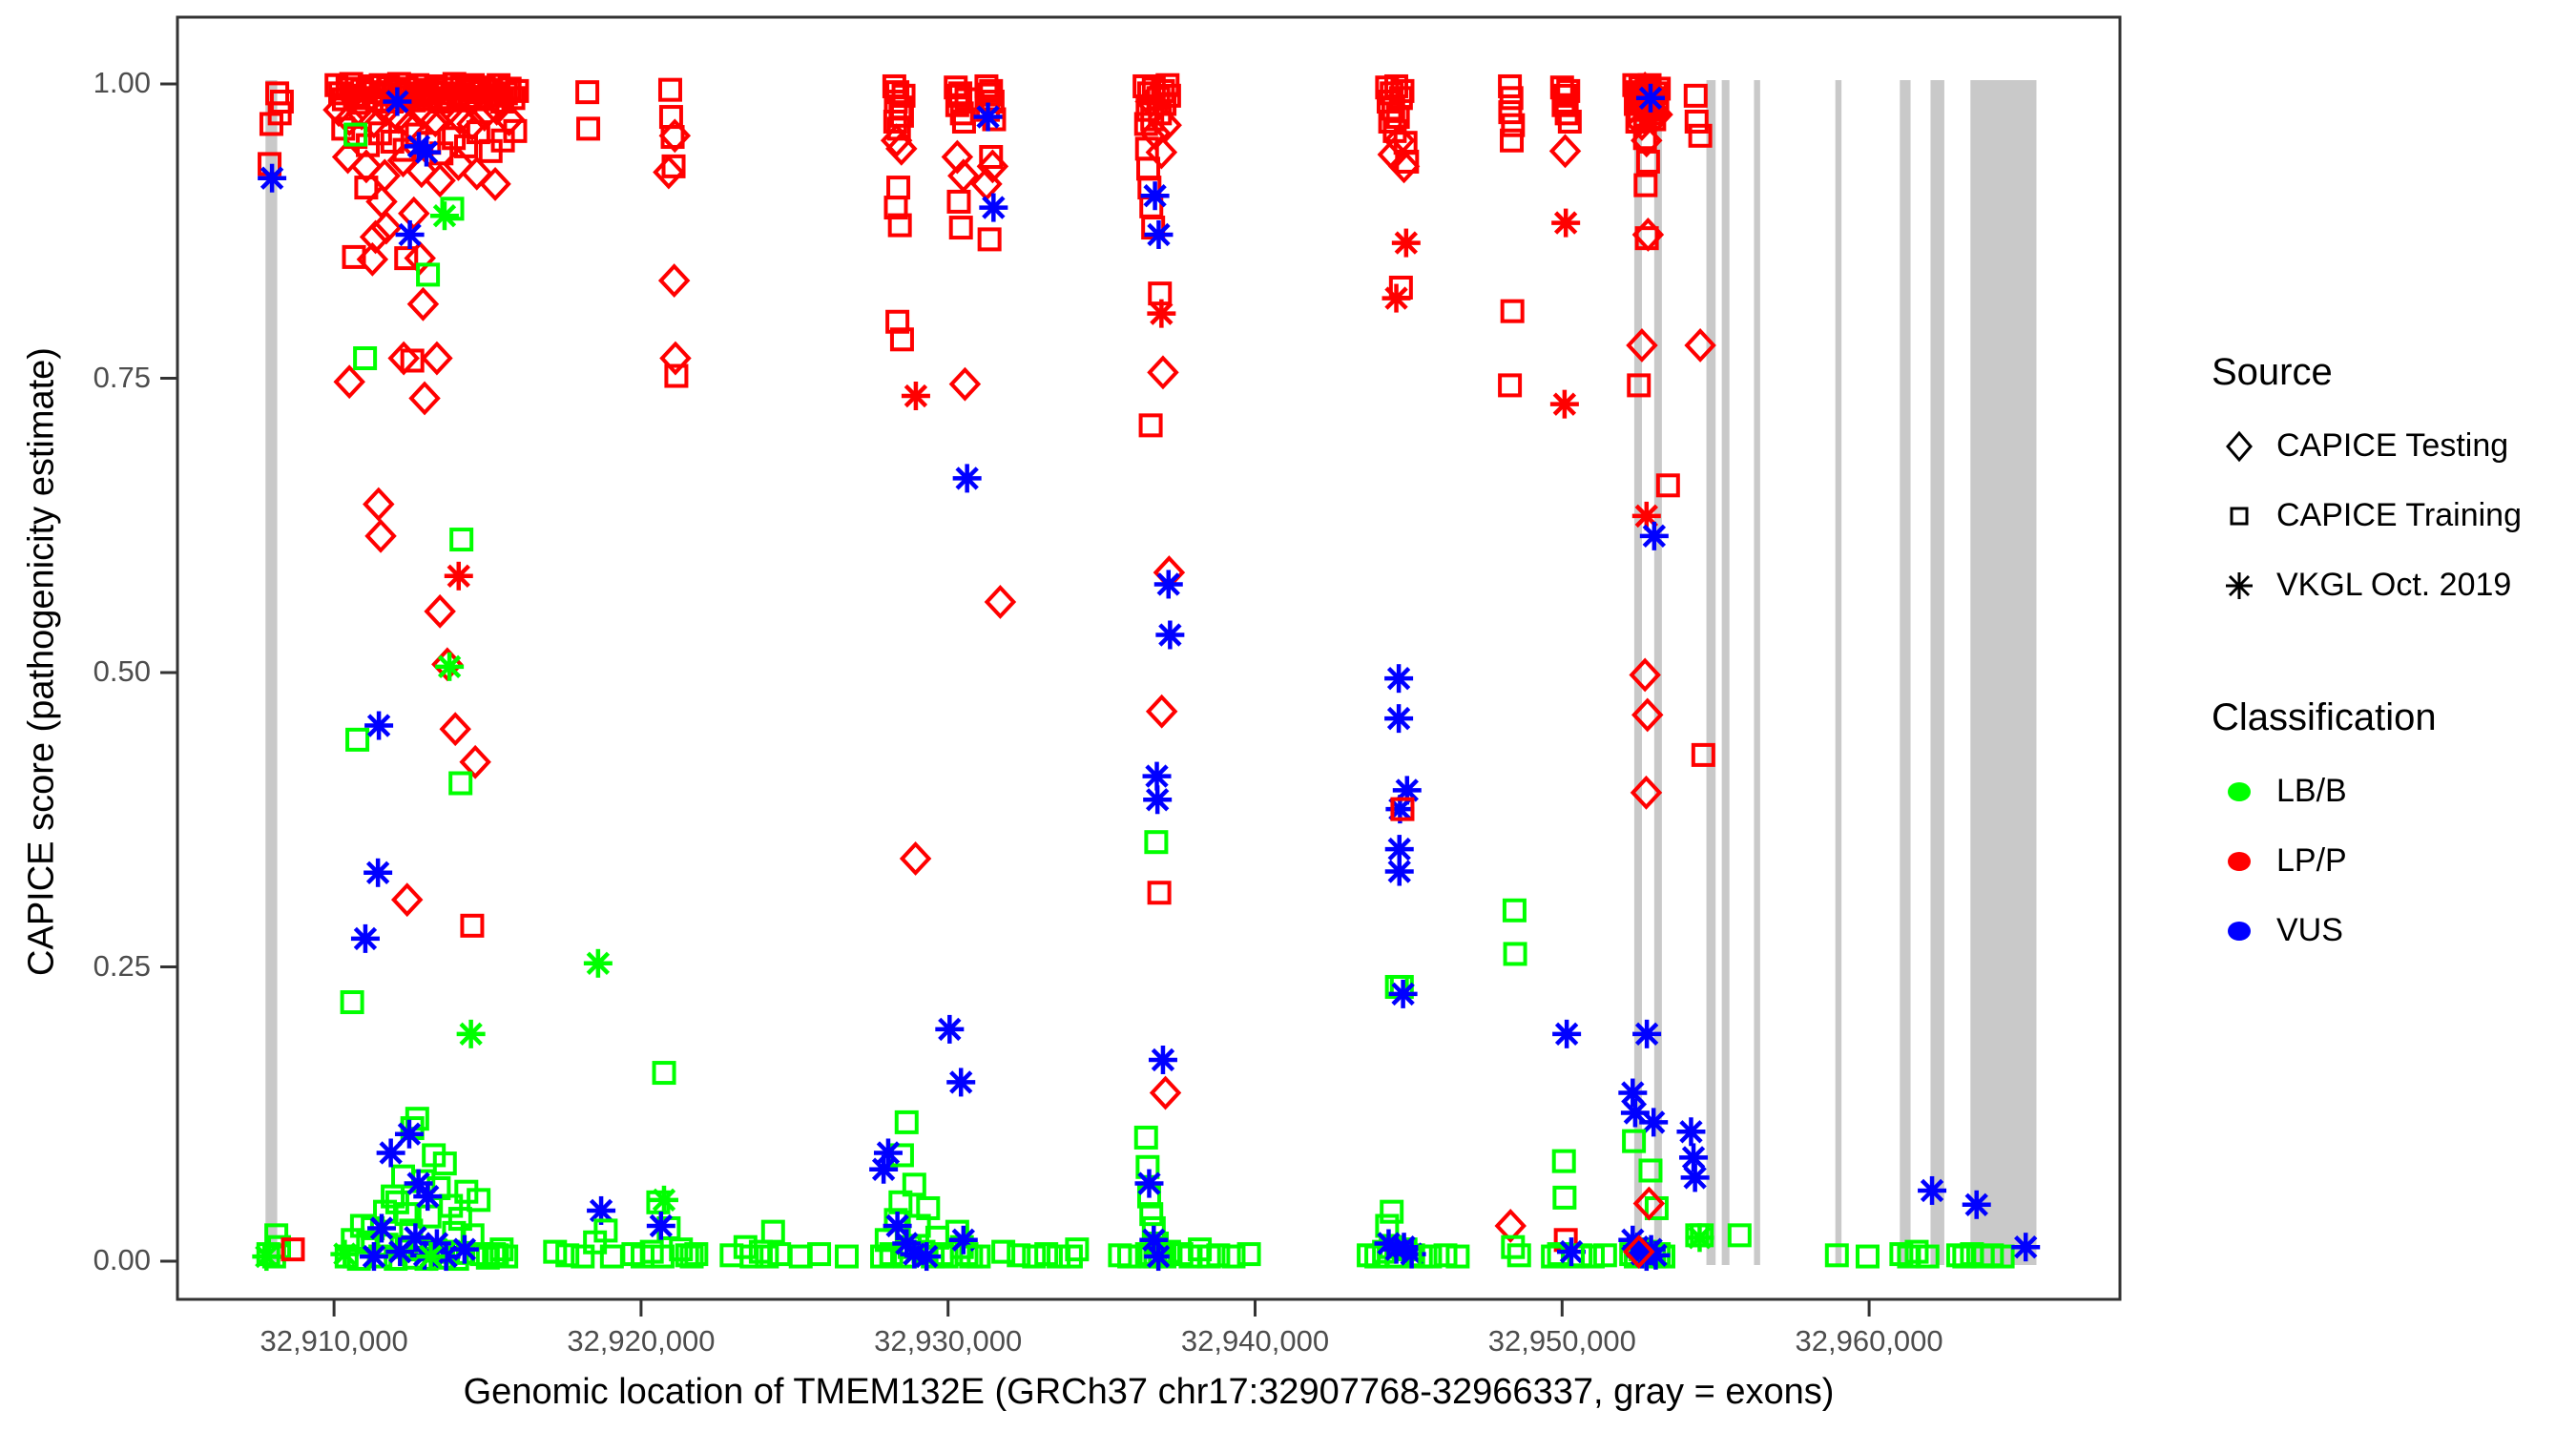 The width and height of the screenshot is (2576, 1431). I want to click on y-tick-label: 0.75, so click(122, 377).